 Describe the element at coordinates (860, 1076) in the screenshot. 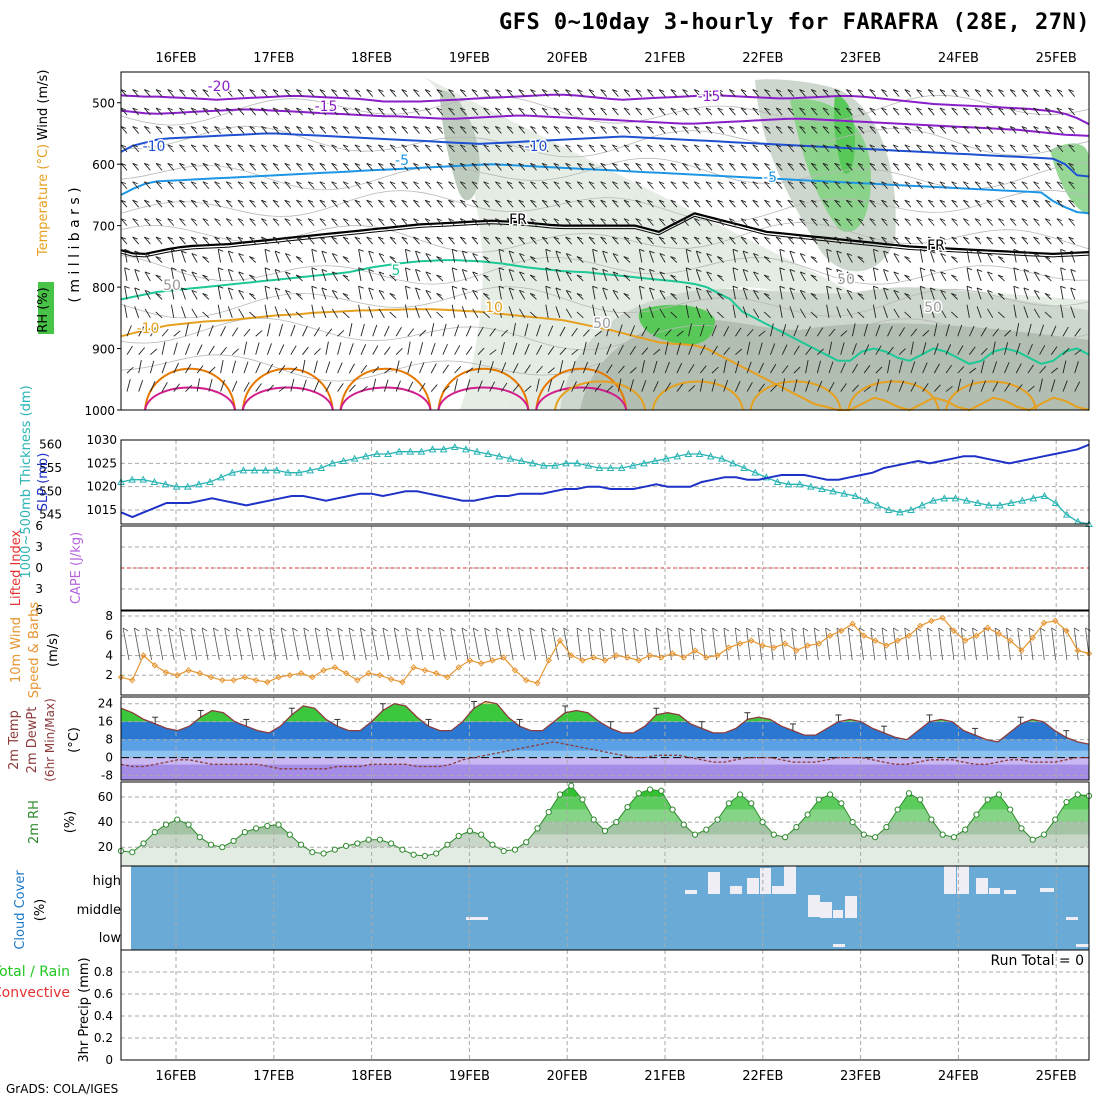

I see `bottom-date-label: 23FEB` at that location.